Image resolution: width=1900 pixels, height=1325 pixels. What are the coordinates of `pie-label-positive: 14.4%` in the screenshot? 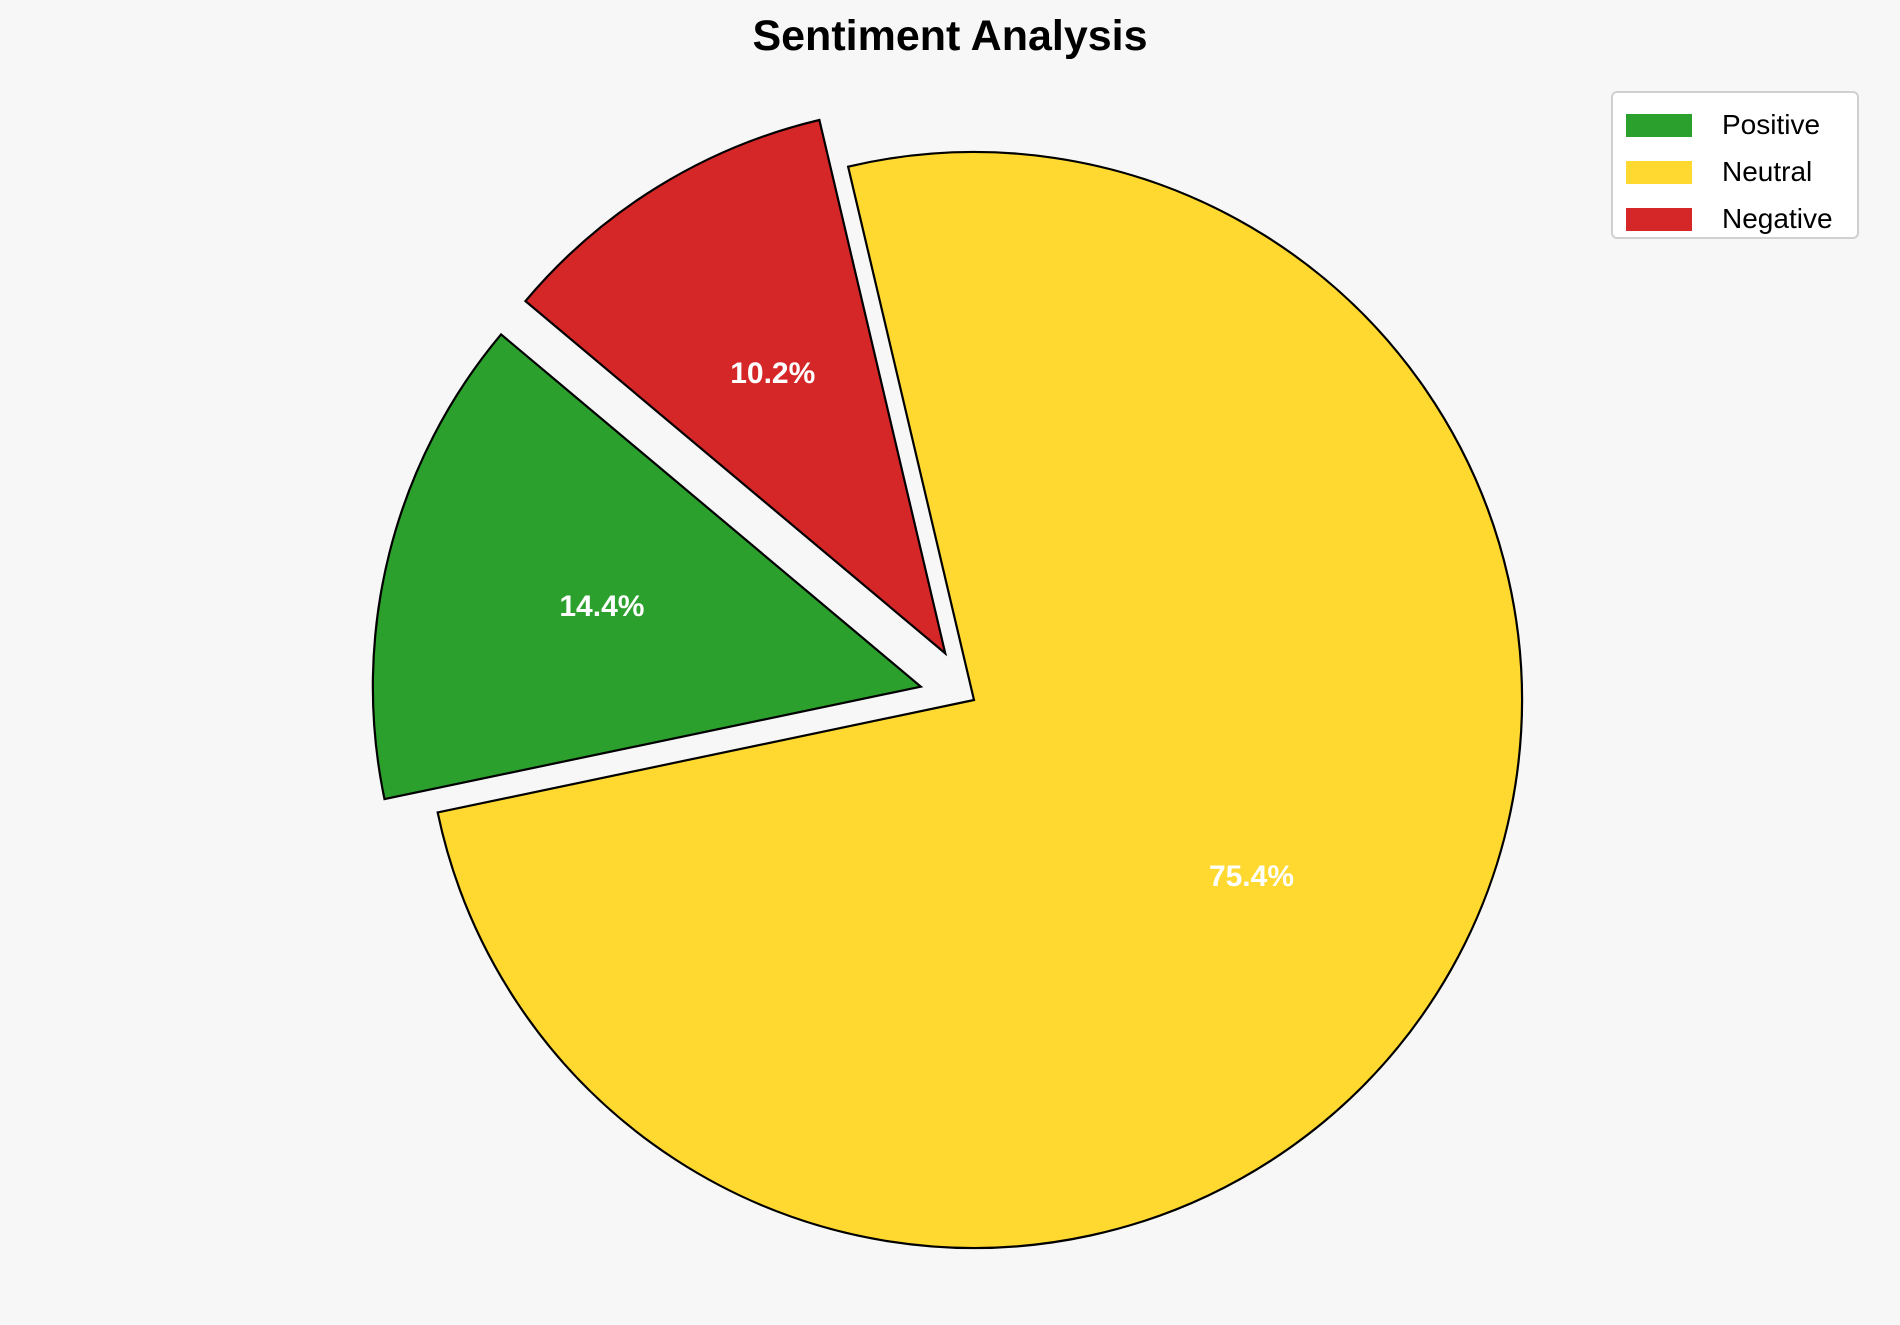 It's located at (601, 606).